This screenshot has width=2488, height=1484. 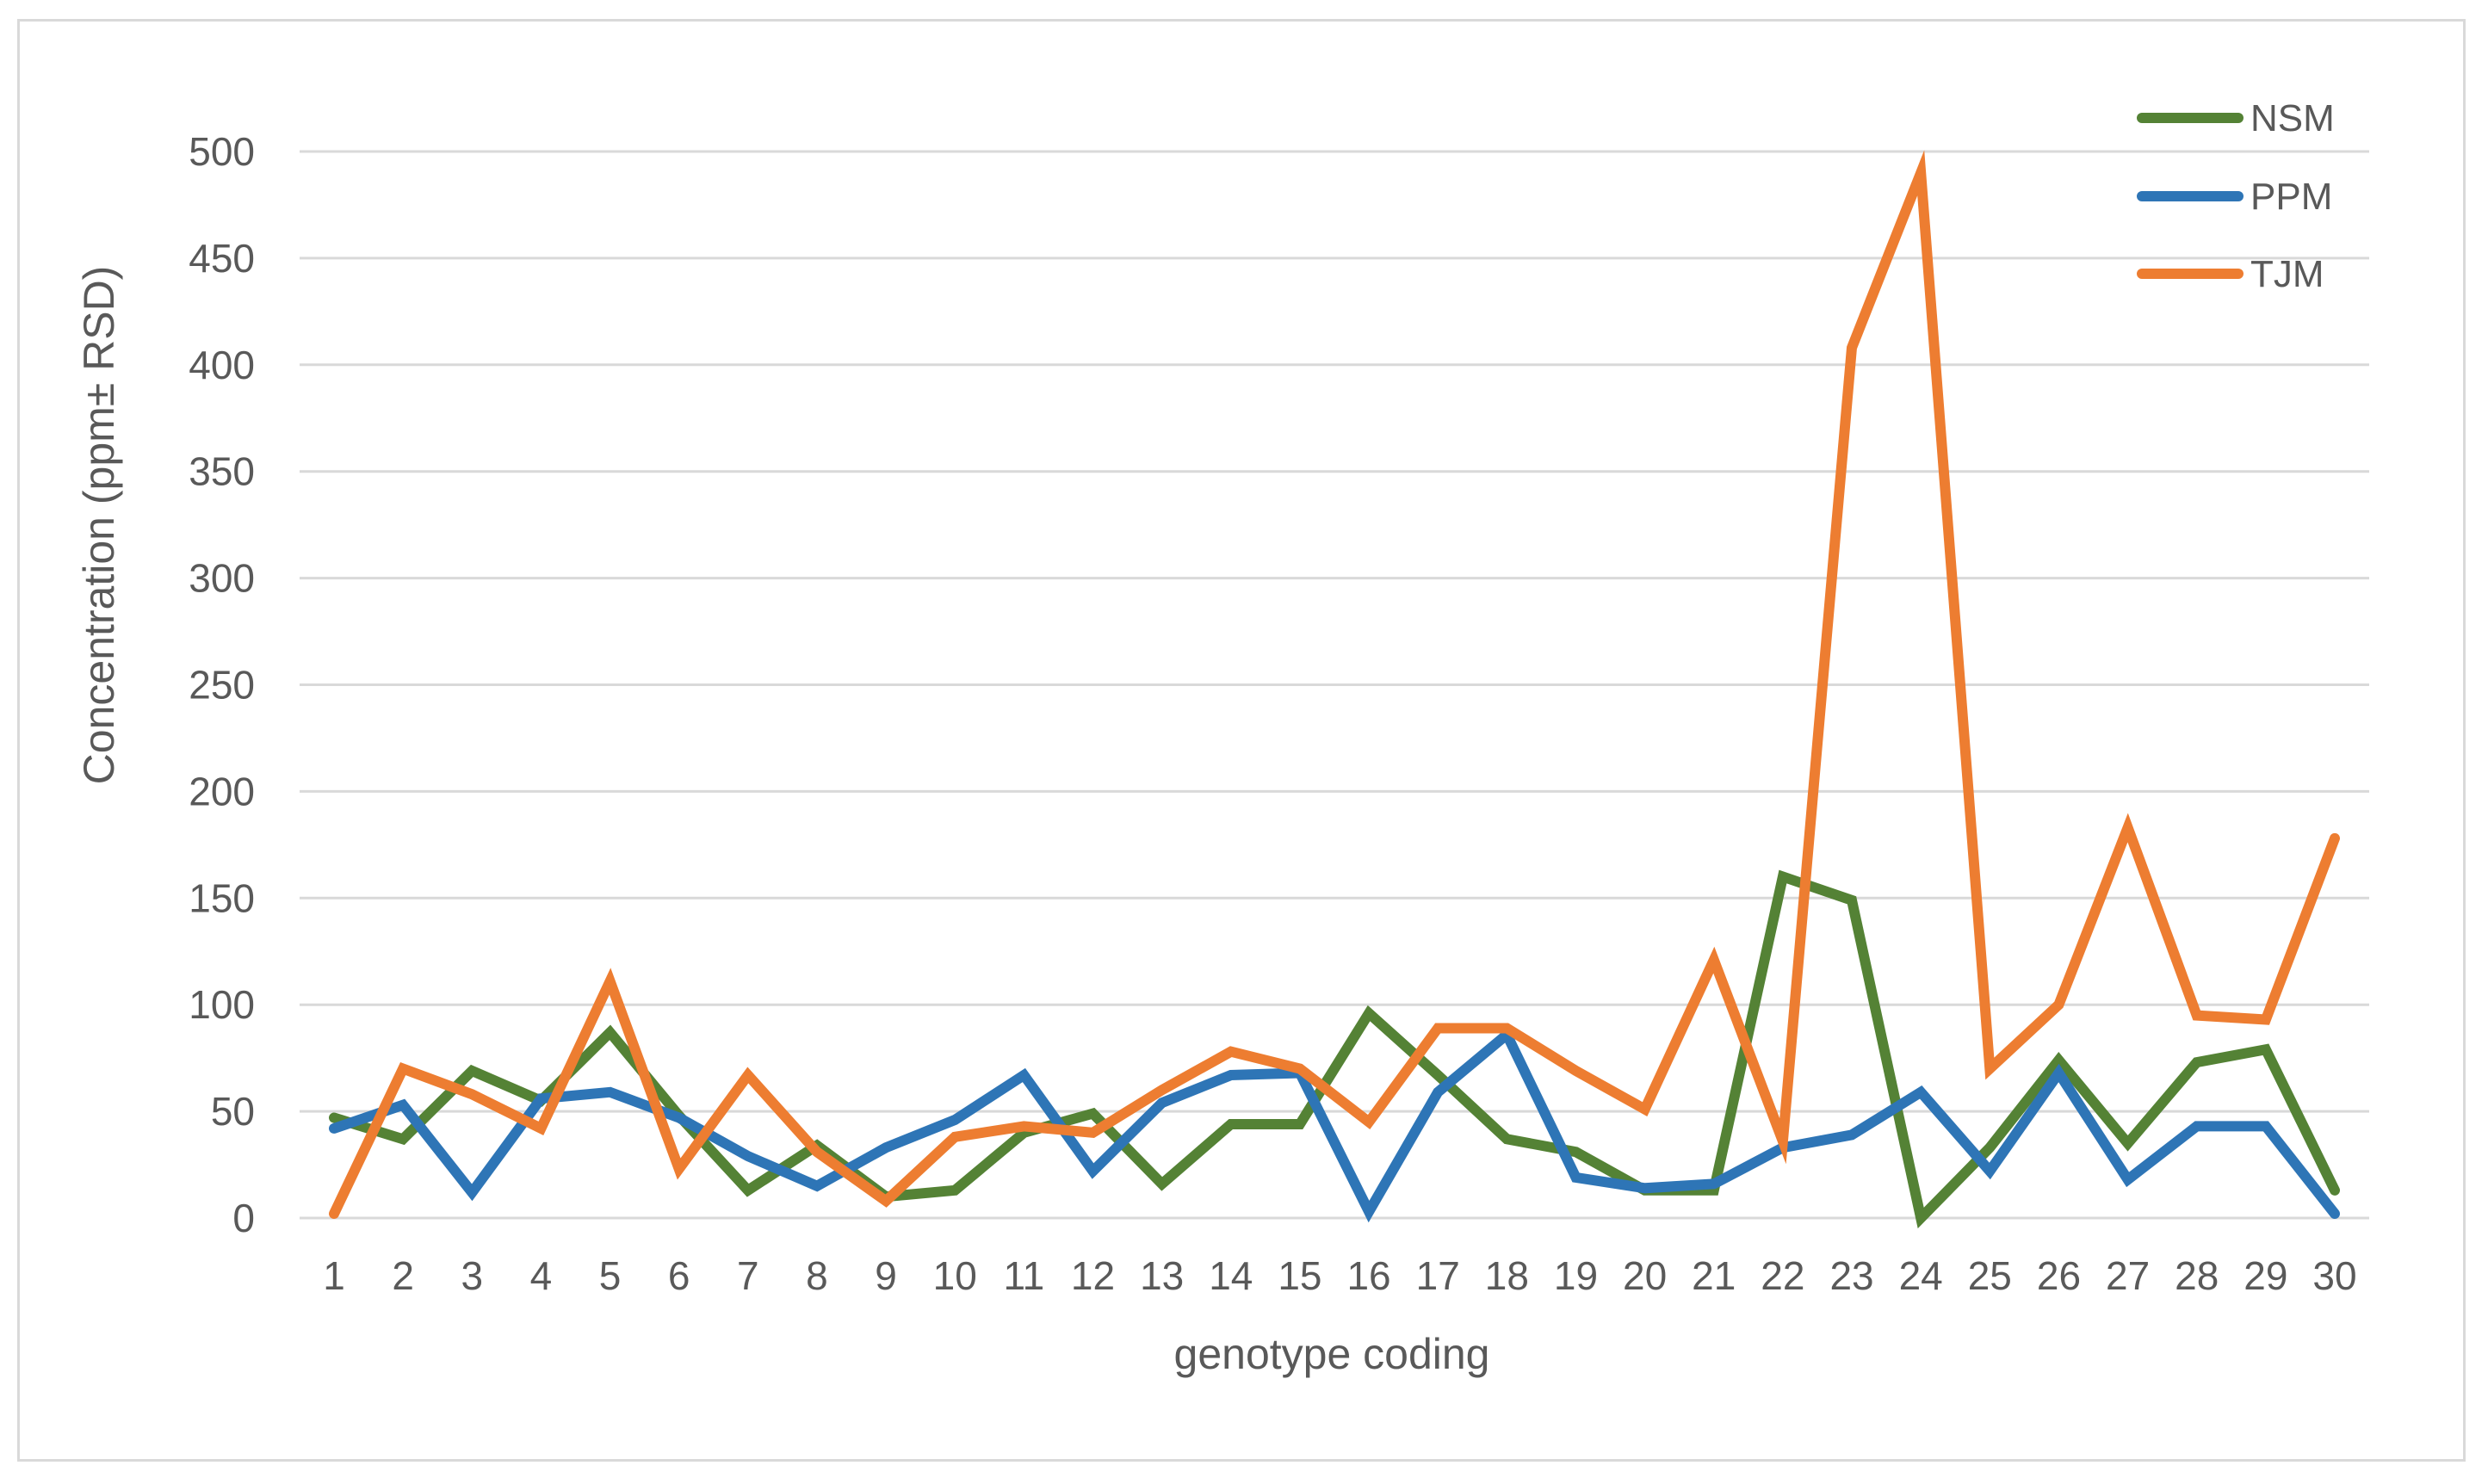 I want to click on legend: NSM PPM TJM, so click(x=2236, y=196).